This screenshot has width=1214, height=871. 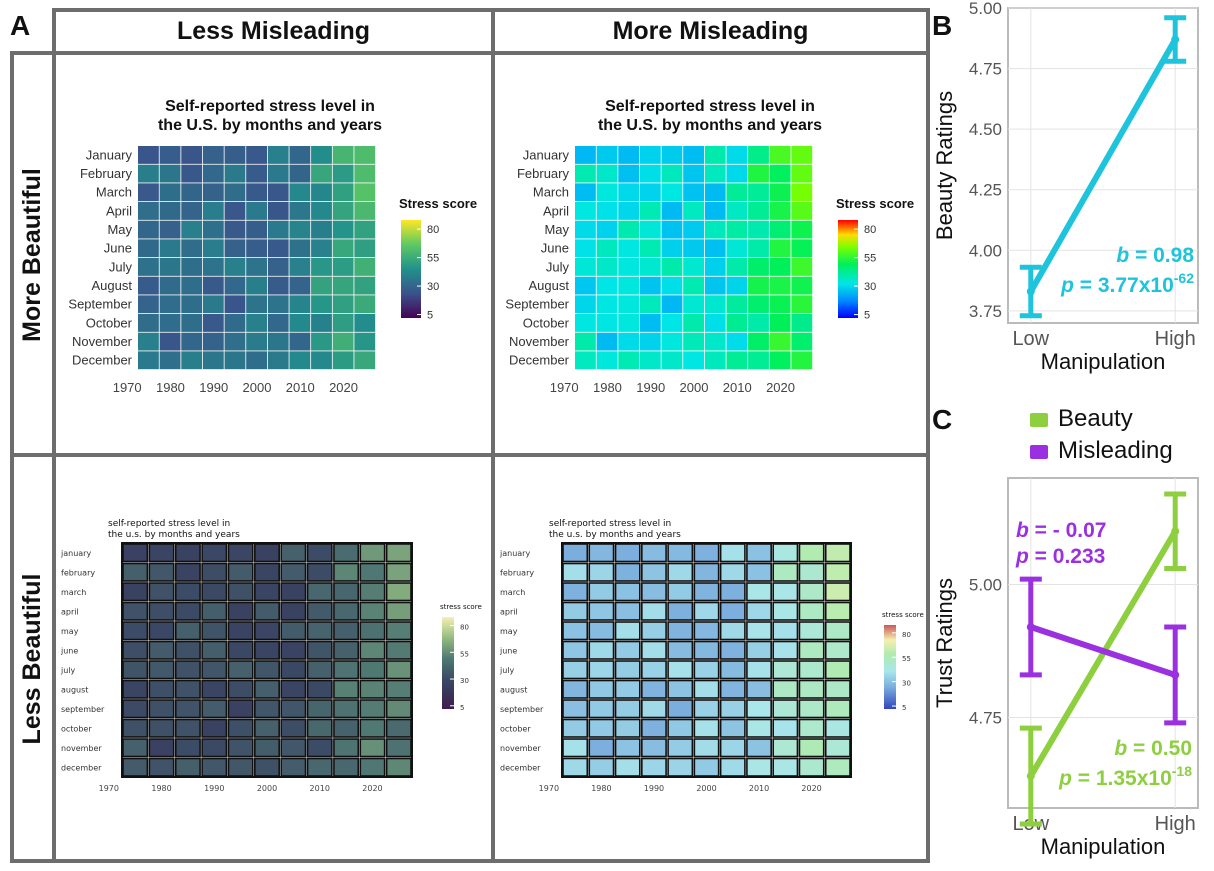 What do you see at coordinates (1061, 530) in the screenshot?
I see `stat-b: b = - 0.07` at bounding box center [1061, 530].